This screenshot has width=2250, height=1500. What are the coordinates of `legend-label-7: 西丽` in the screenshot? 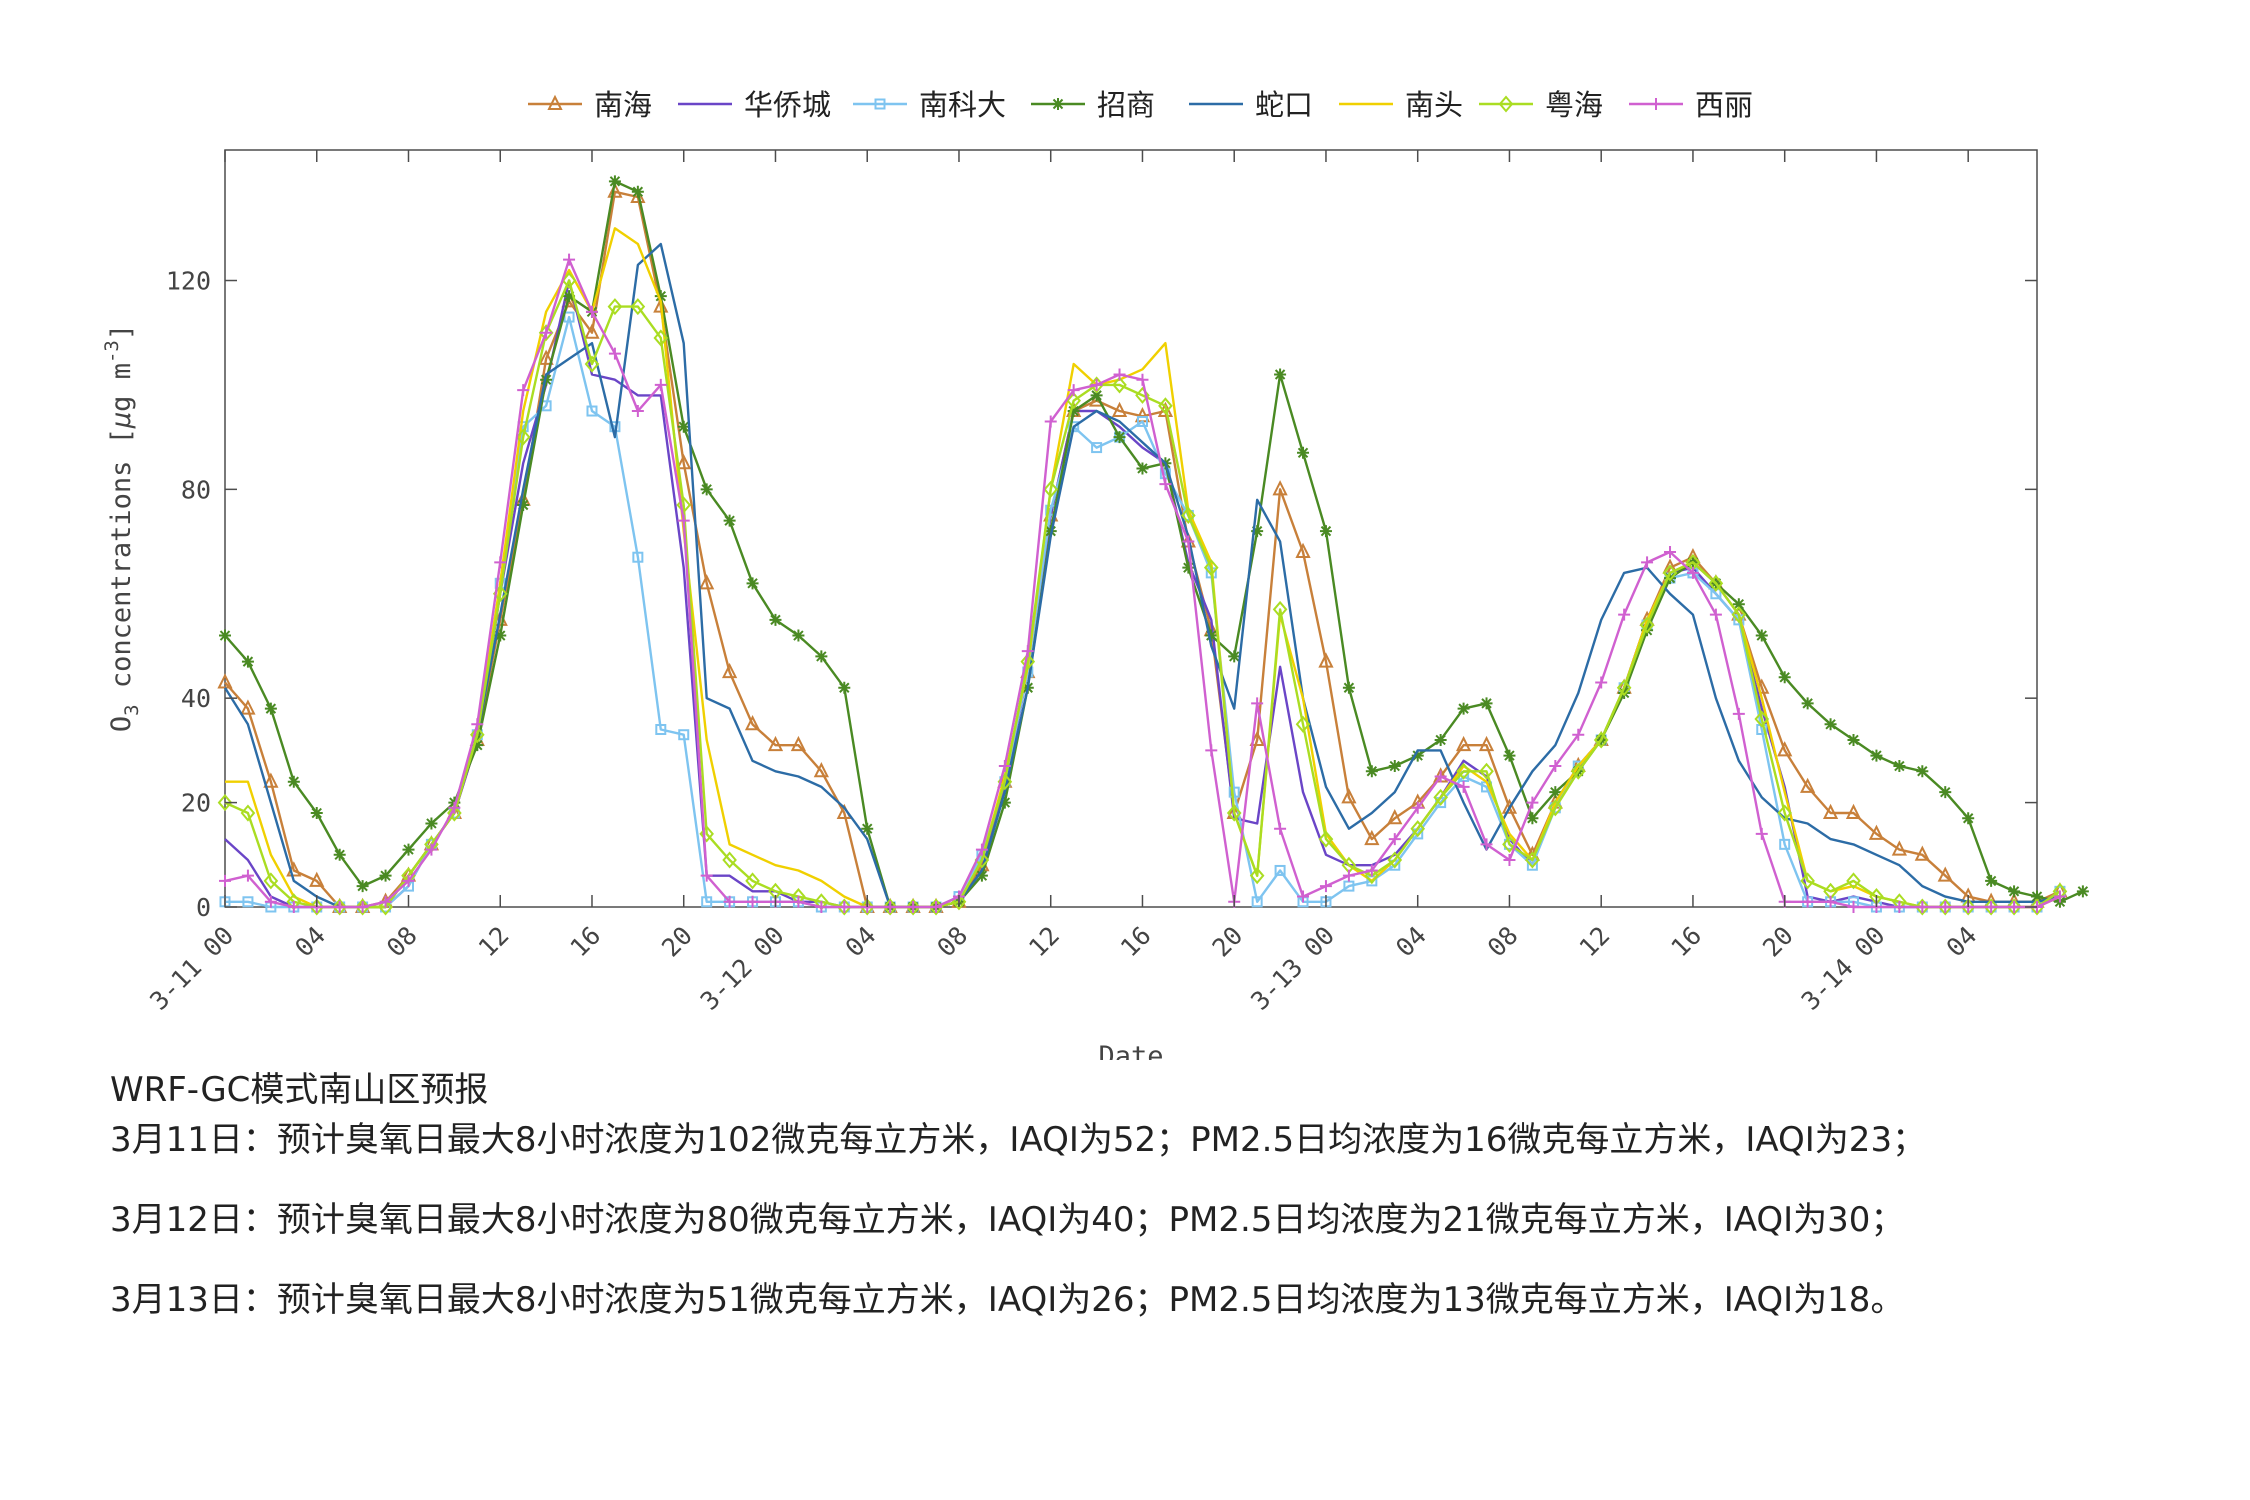 It's located at (1724, 105).